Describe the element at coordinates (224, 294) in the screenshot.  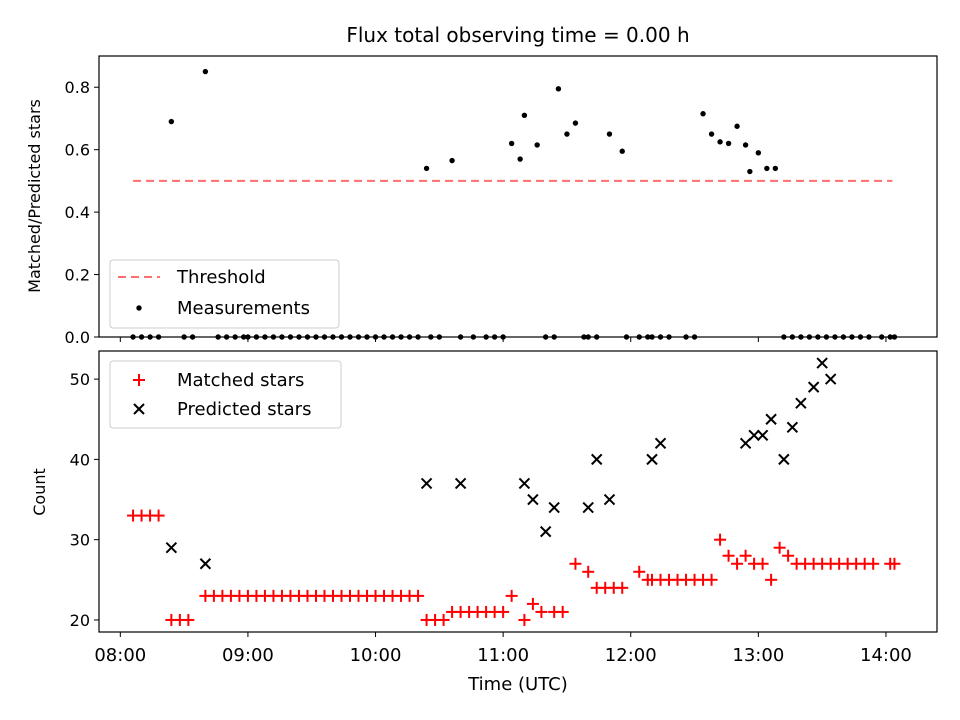
I see `top-legend-box` at that location.